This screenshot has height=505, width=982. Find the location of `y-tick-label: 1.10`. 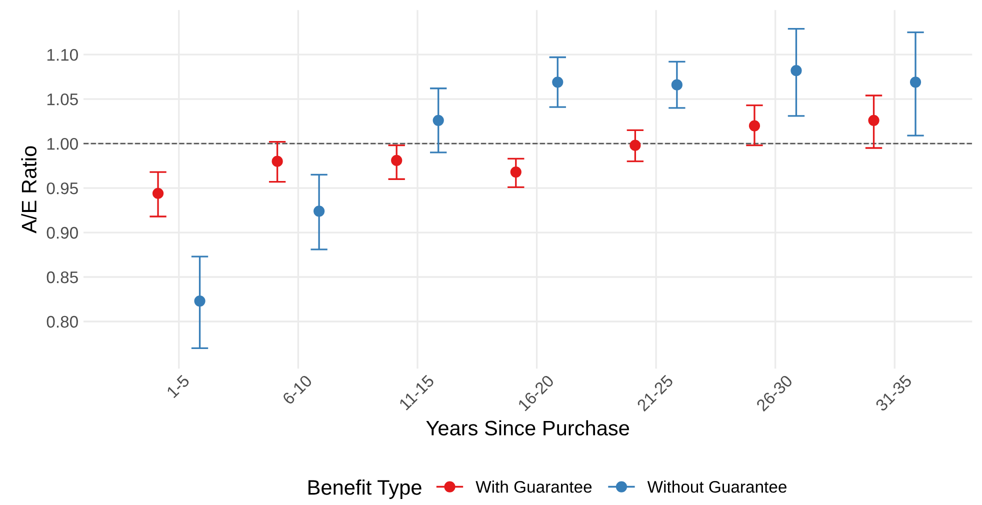

y-tick-label: 1.10 is located at coordinates (62, 54).